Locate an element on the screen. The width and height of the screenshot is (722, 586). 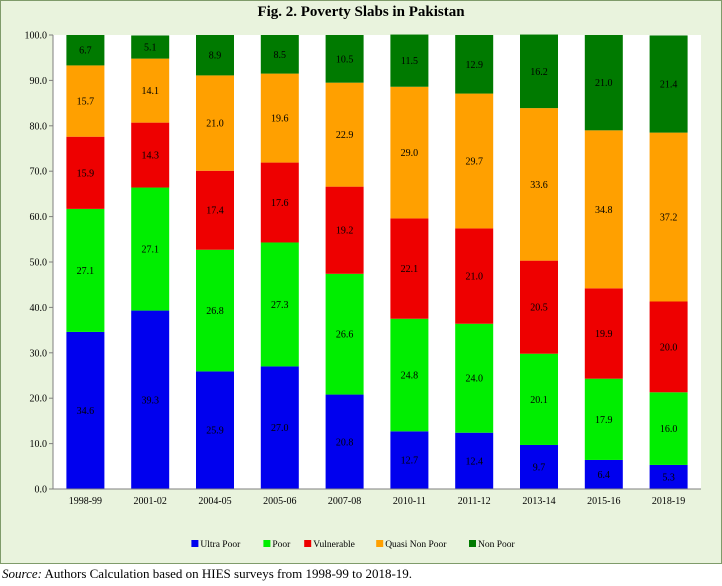
data-label: 33.6 is located at coordinates (539, 185).